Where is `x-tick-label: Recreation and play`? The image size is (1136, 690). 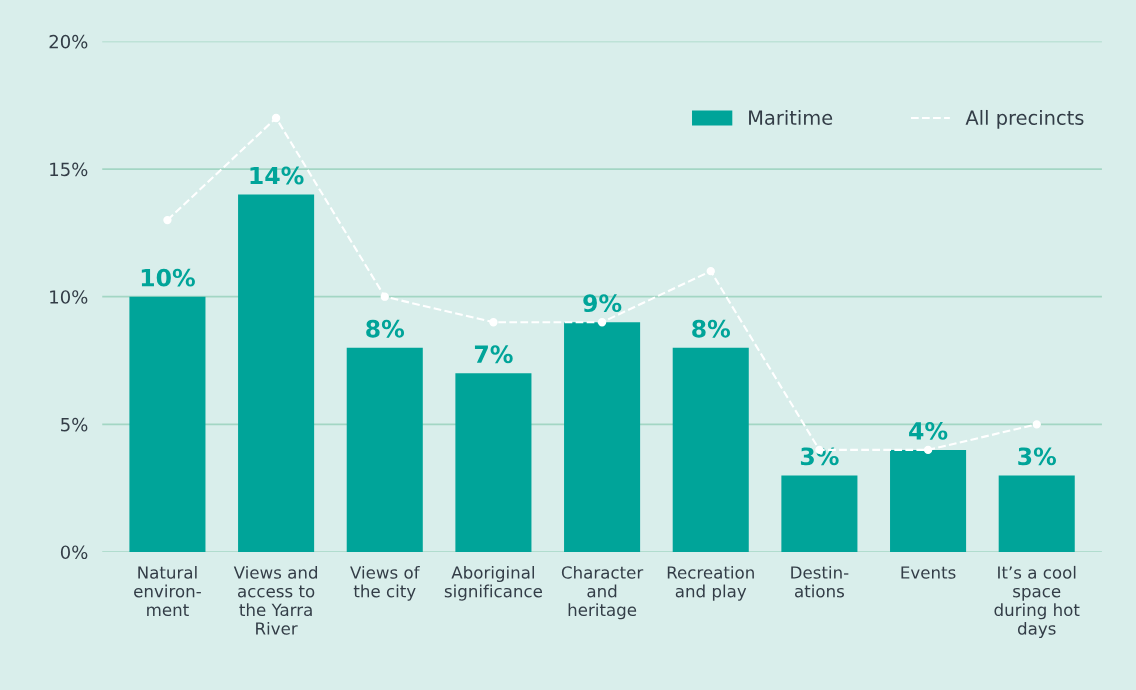
x-tick-label: Recreation and play is located at coordinates (710, 583).